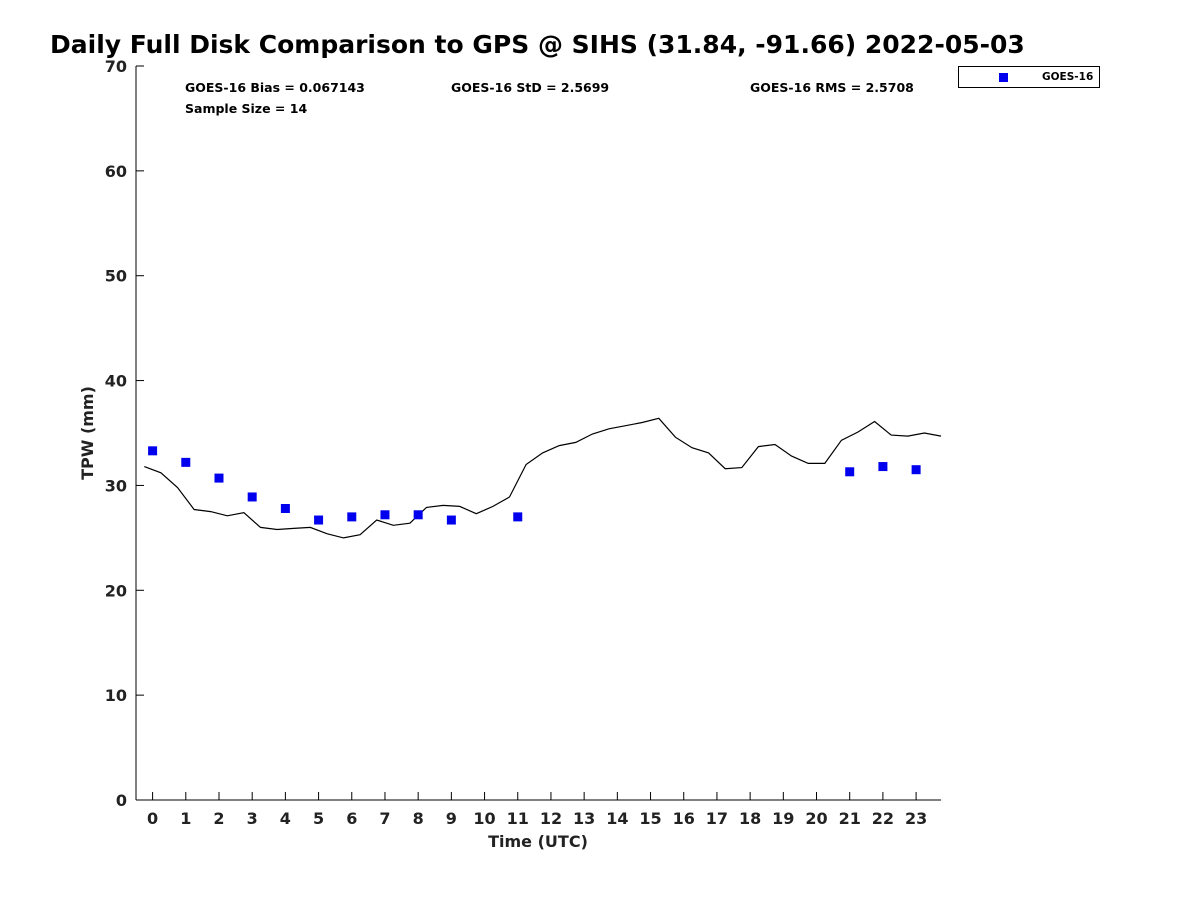 The image size is (1200, 900). What do you see at coordinates (285, 818) in the screenshot?
I see `x-tick-label: 4` at bounding box center [285, 818].